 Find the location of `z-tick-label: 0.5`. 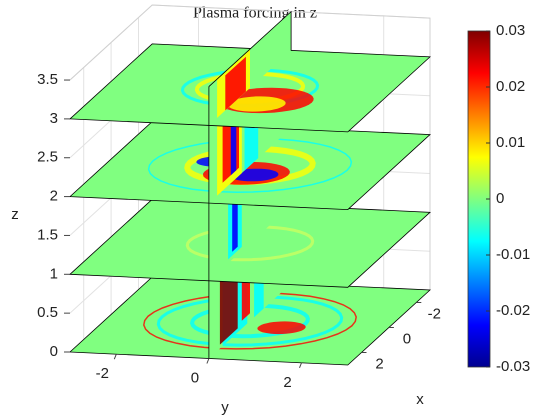

z-tick-label: 0.5 is located at coordinates (47, 312).